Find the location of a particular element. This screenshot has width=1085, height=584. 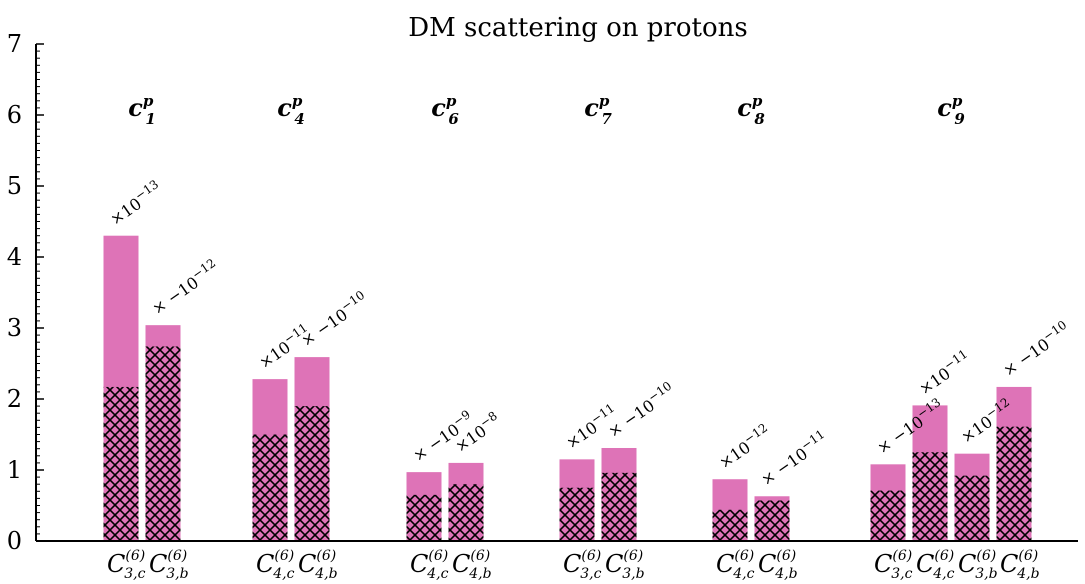

y-tick-label: 2 is located at coordinates (14, 399).